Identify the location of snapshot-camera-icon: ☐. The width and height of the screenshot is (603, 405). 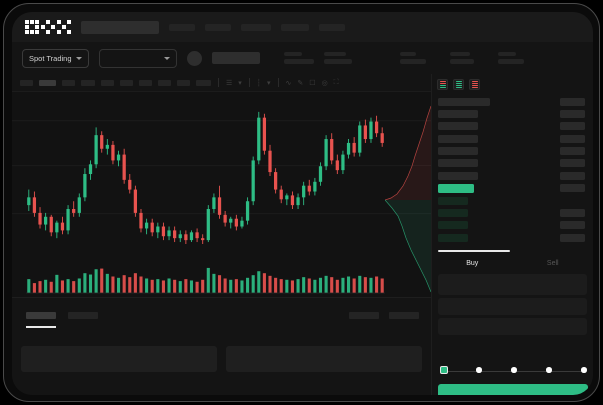
(312, 83).